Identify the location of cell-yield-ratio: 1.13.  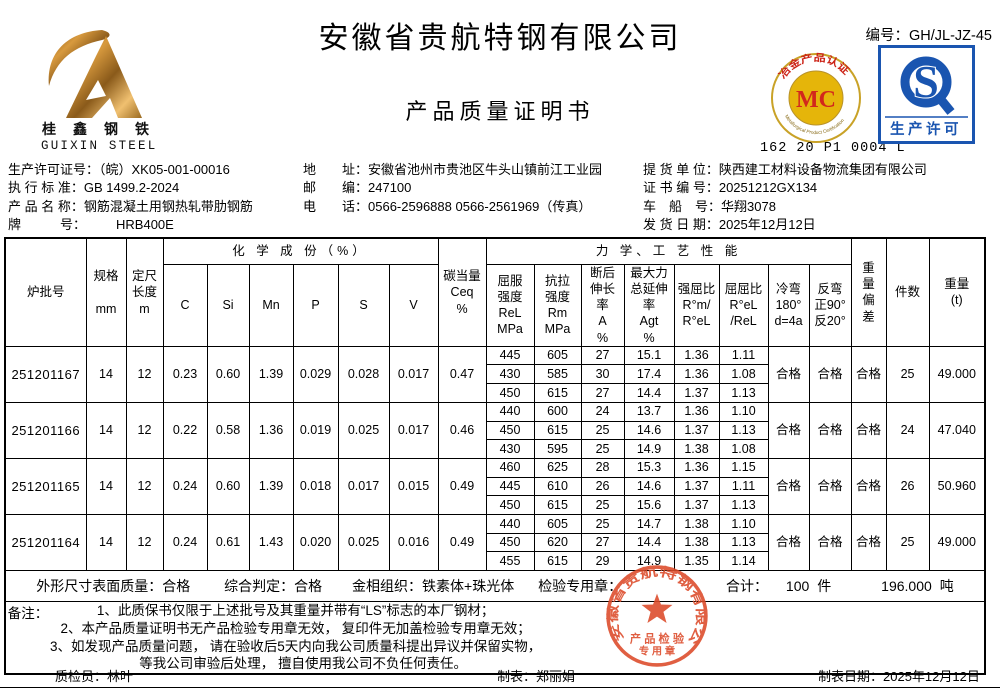
(743, 505).